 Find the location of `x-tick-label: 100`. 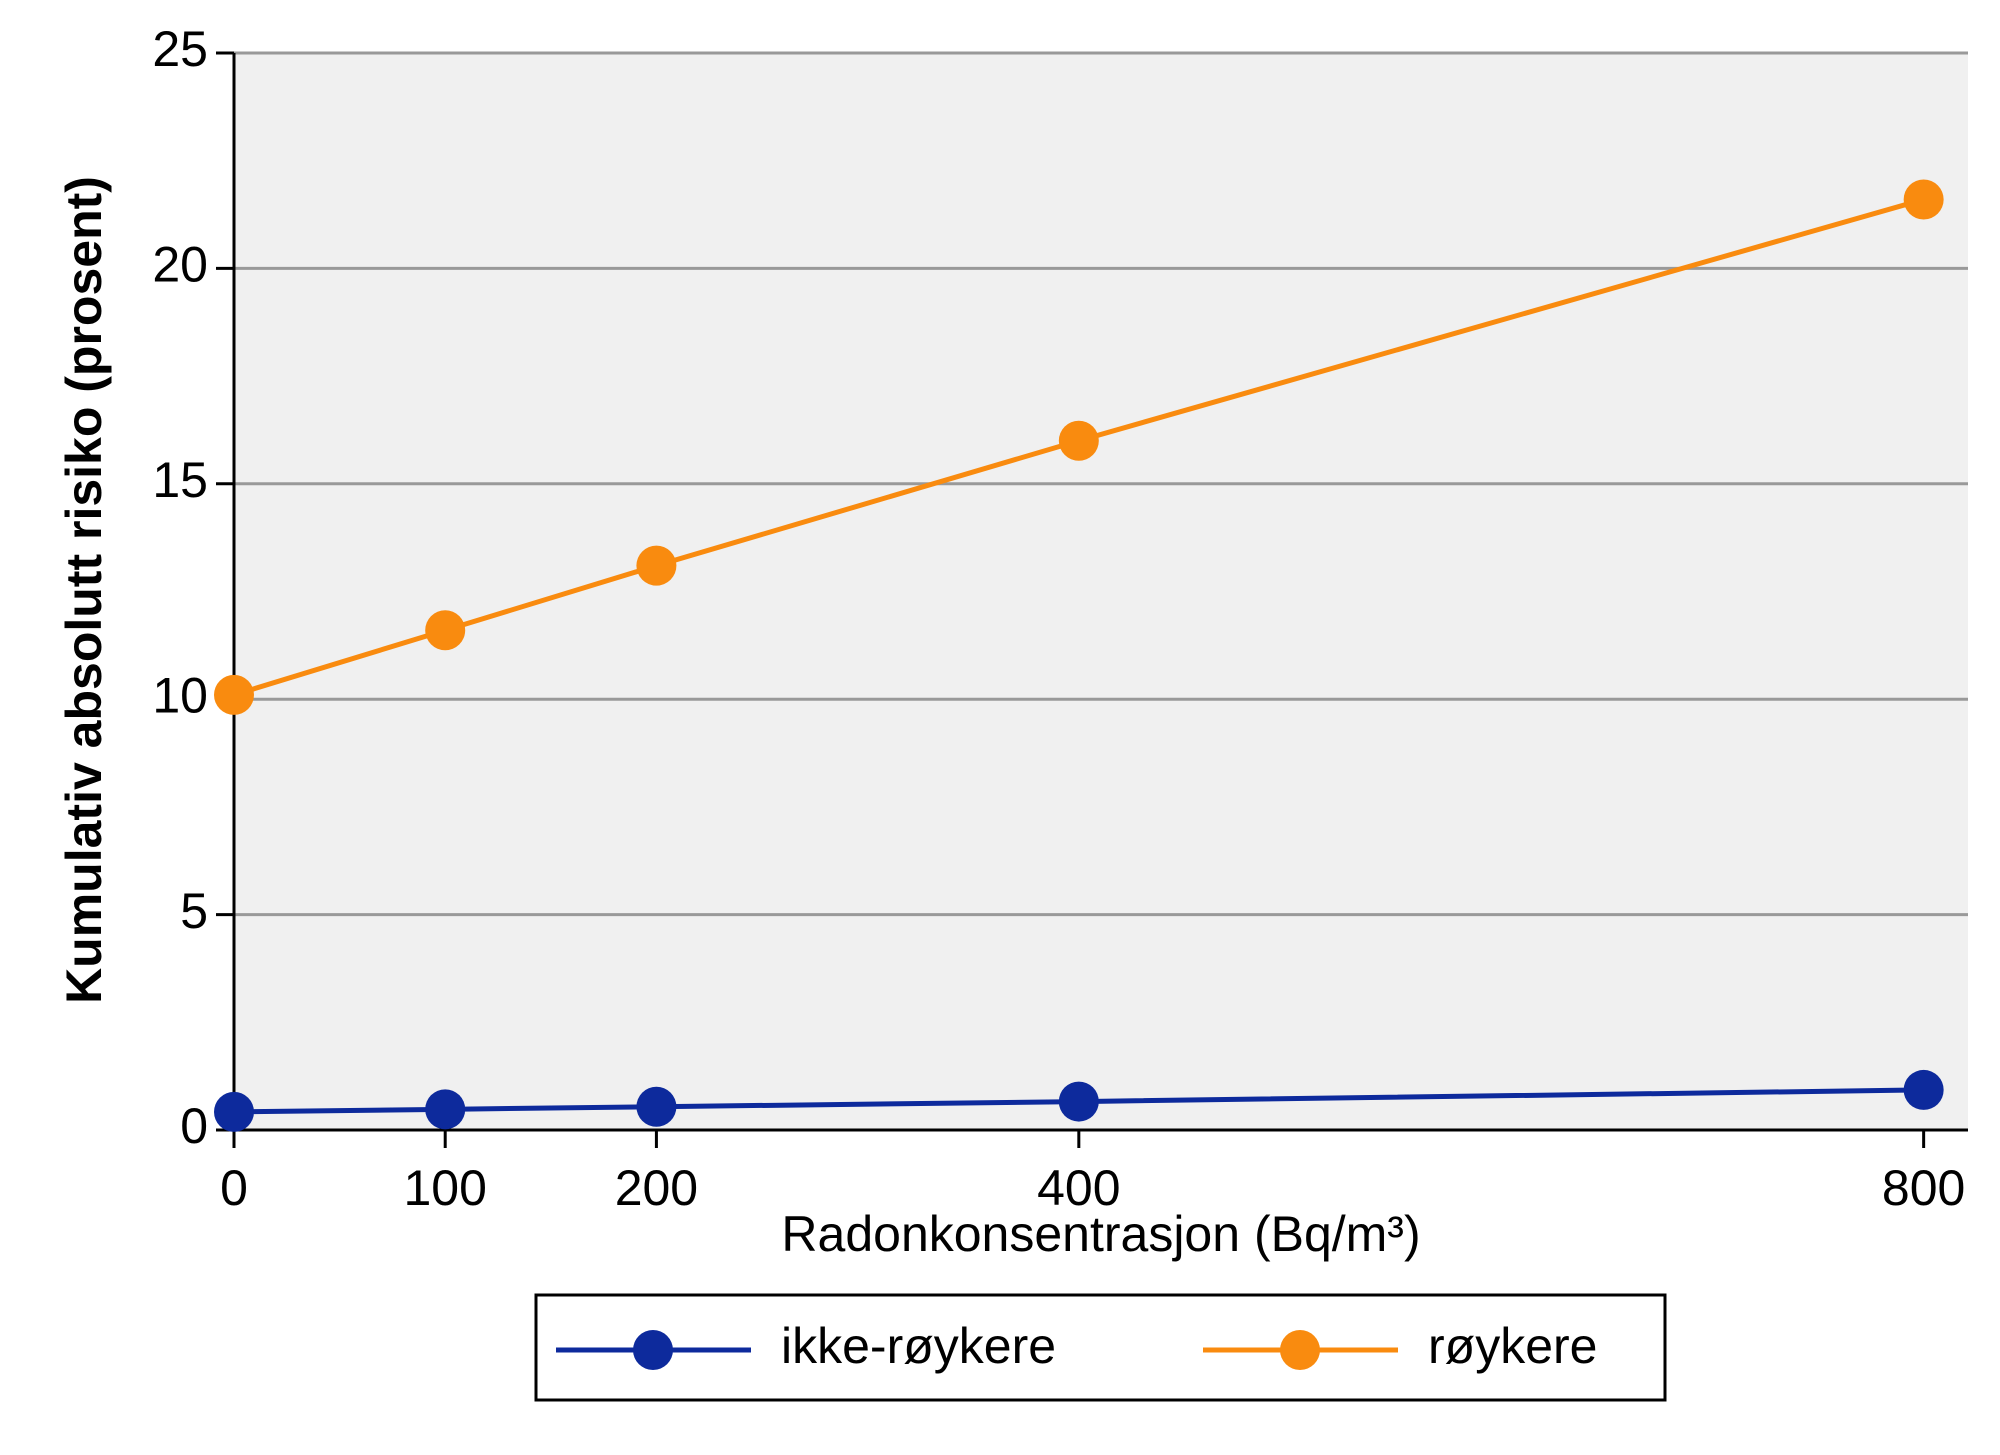

x-tick-label: 100 is located at coordinates (444, 1188).